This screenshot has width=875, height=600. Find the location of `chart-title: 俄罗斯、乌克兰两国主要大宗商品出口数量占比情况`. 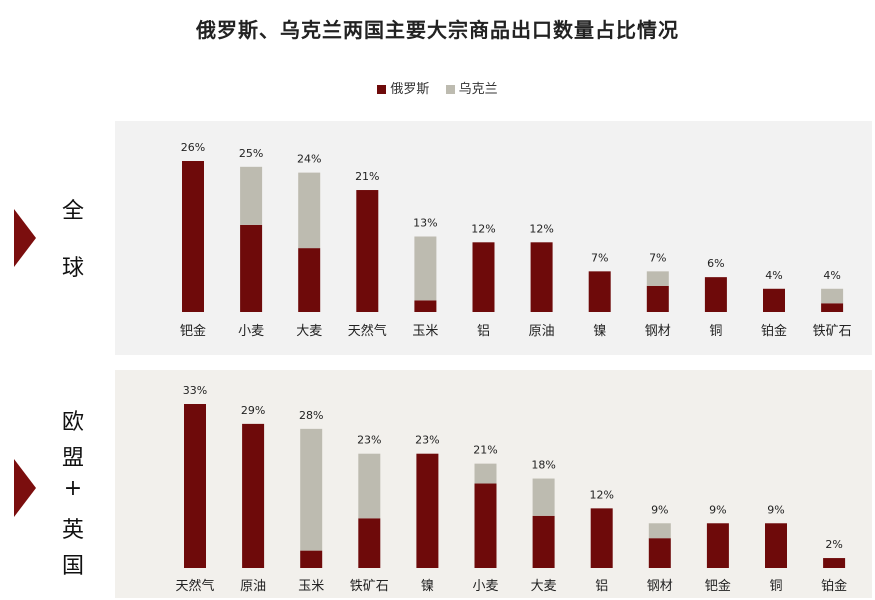

chart-title: 俄罗斯、乌克兰两国主要大宗商品出口数量占比情况 is located at coordinates (437, 30).